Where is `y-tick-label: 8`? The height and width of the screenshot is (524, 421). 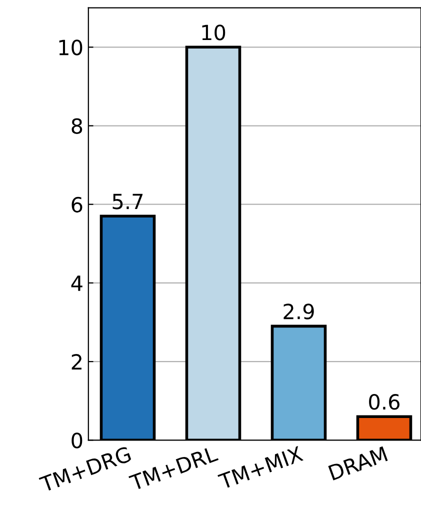
y-tick-label: 8 is located at coordinates (77, 126).